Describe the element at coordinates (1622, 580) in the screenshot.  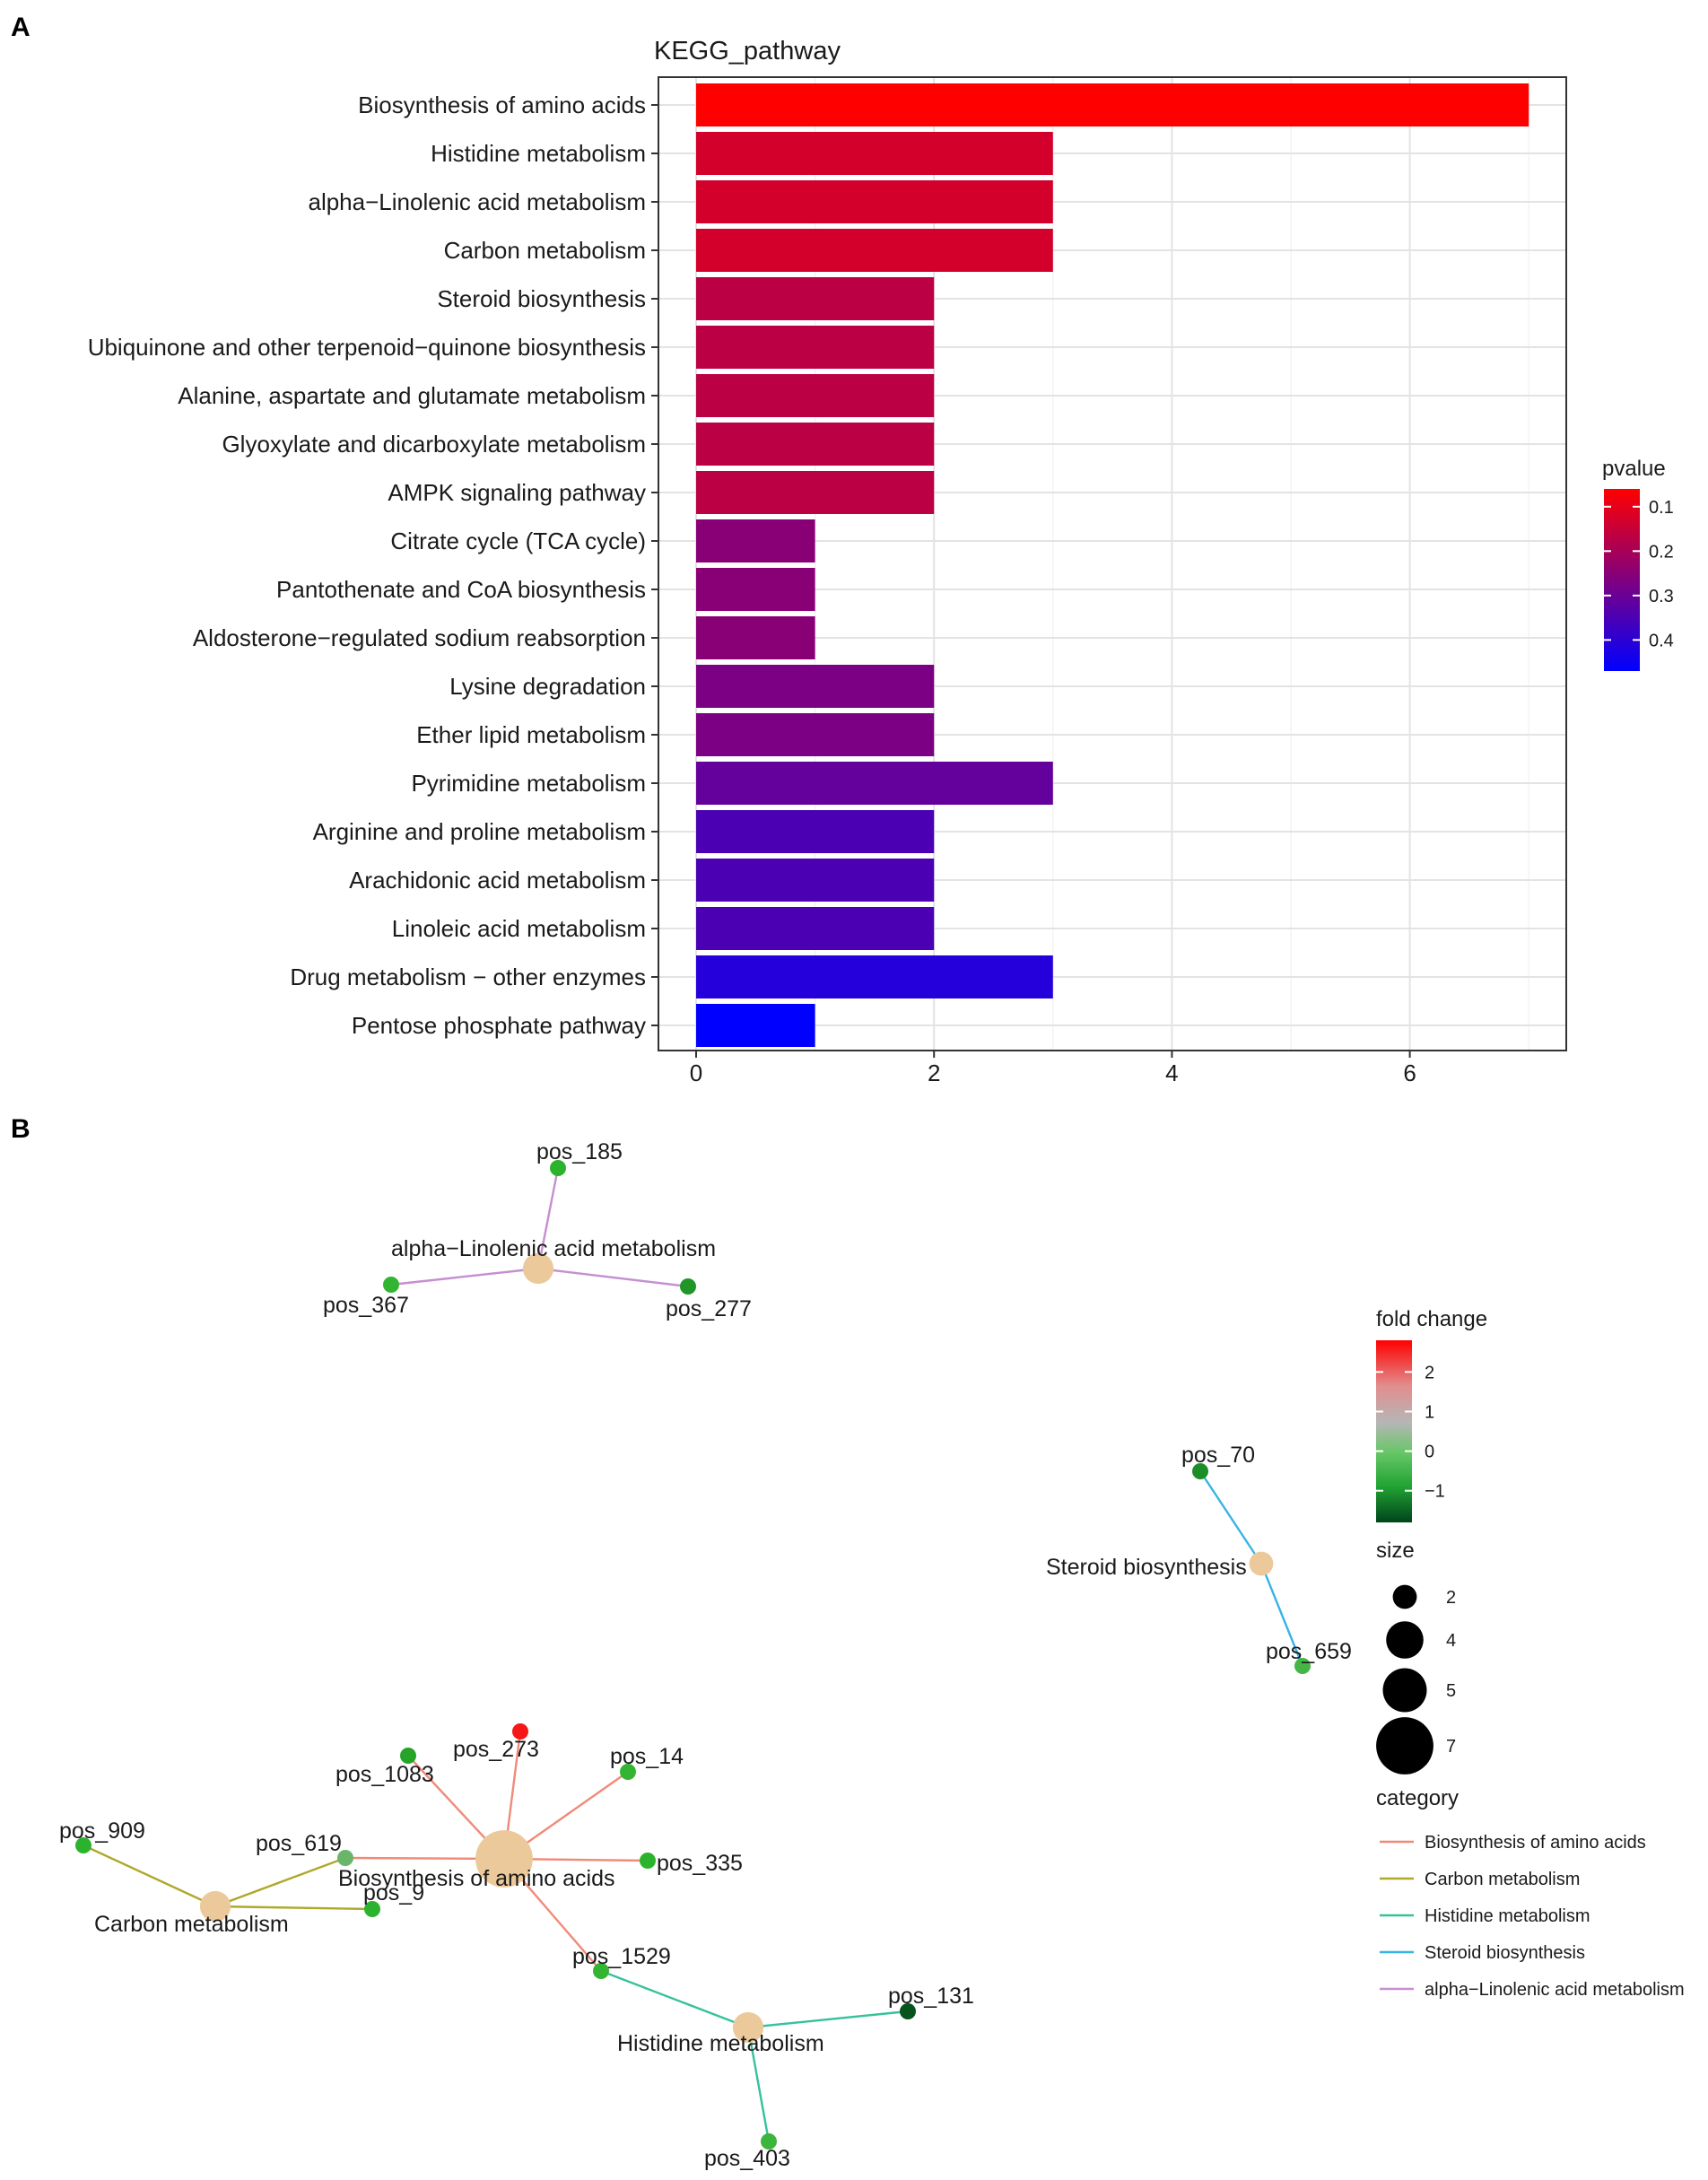
I see `pvalue-colorbar` at that location.